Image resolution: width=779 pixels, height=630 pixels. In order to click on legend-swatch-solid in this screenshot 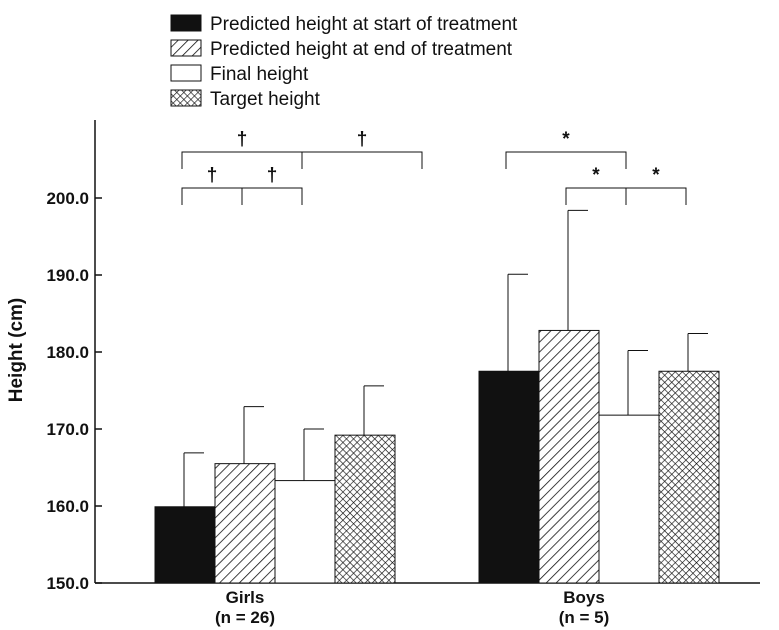, I will do `click(186, 23)`.